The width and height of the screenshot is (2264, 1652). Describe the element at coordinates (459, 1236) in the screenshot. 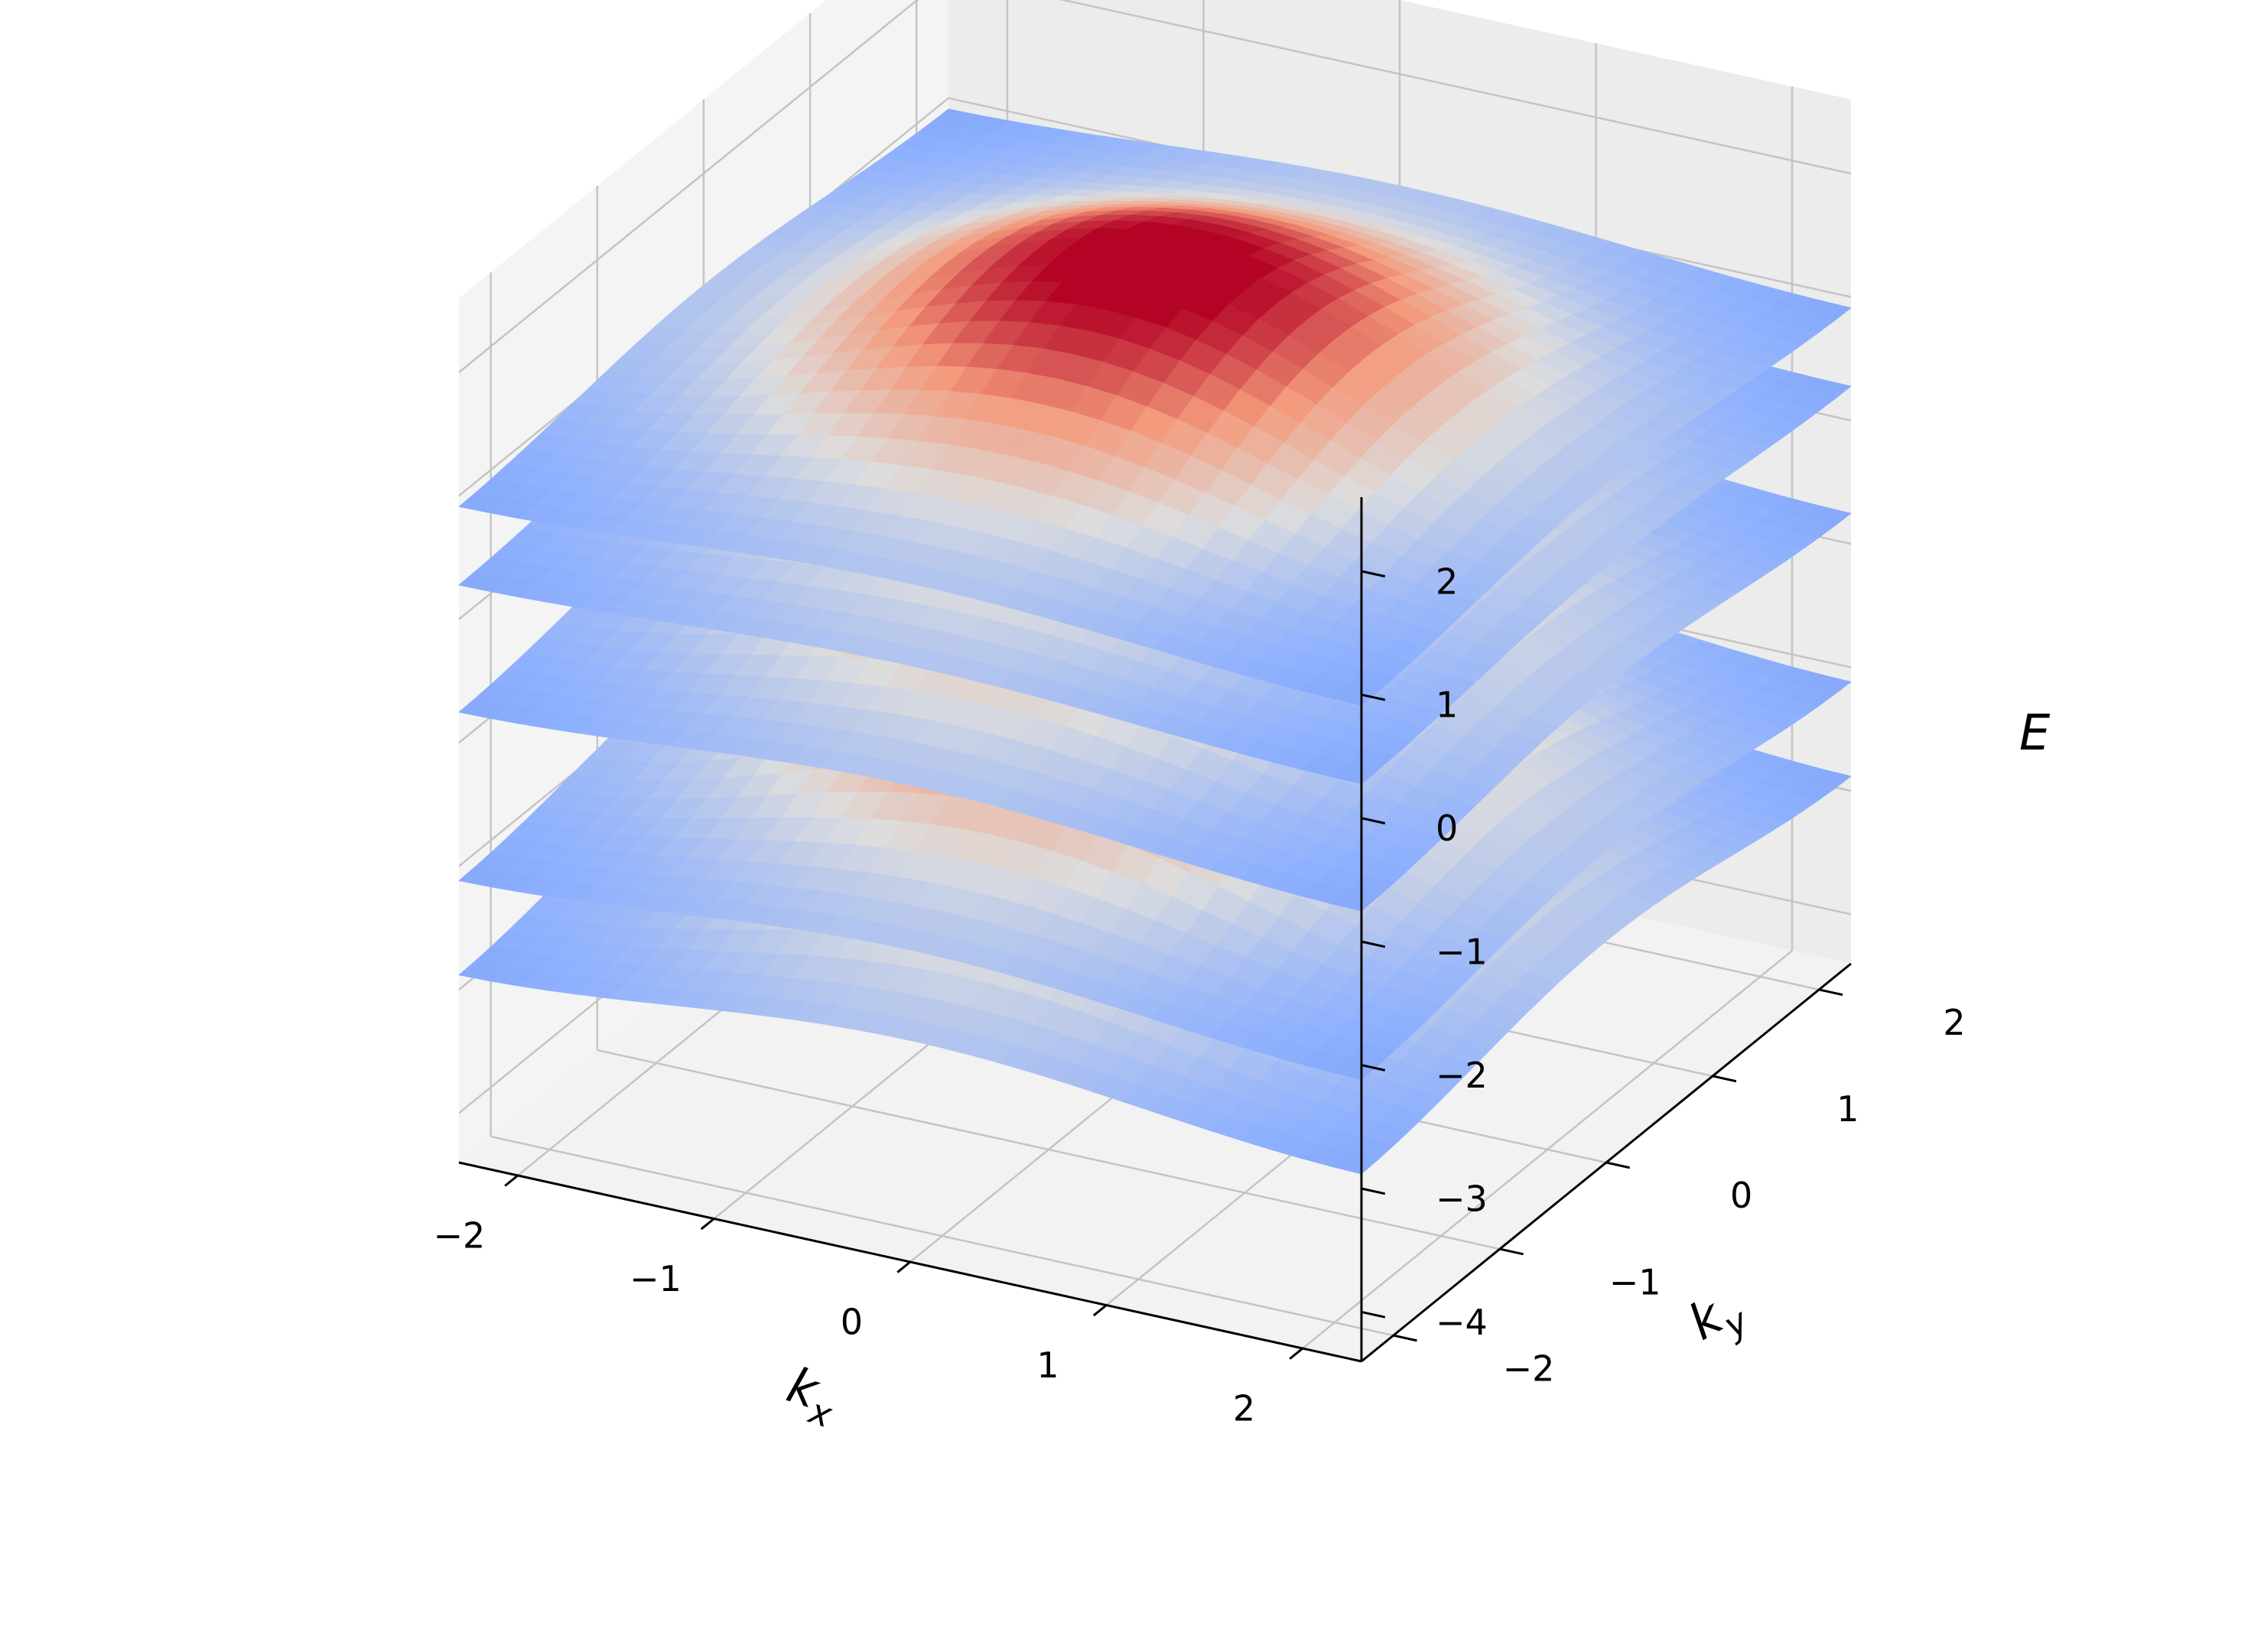

I see `x-tick-label: −2` at that location.